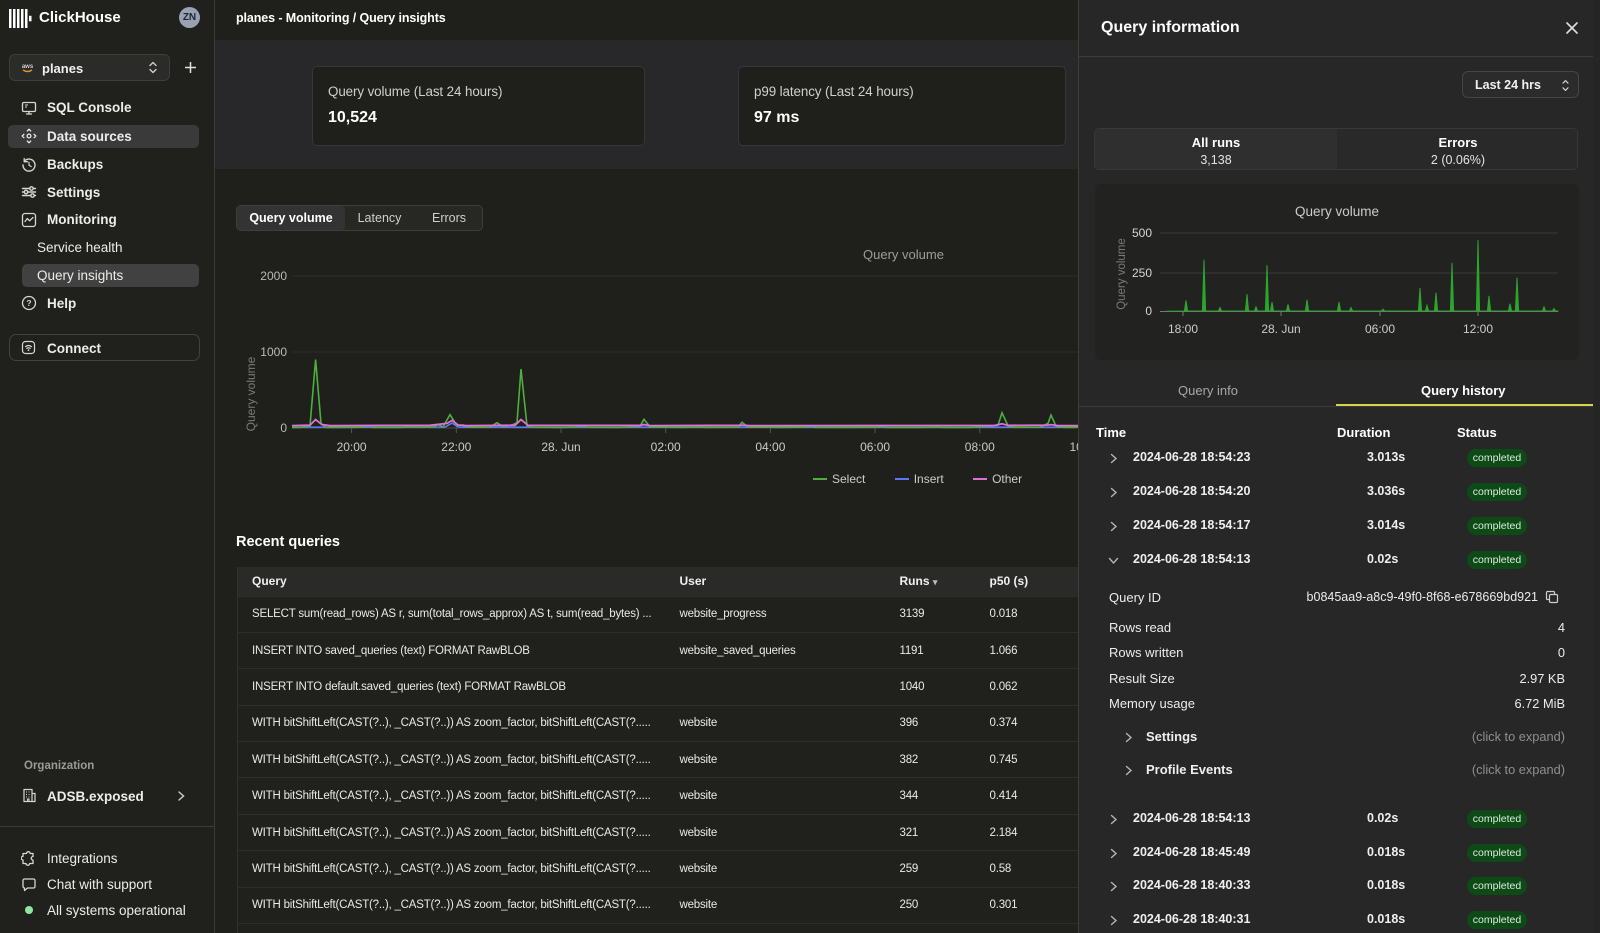 The height and width of the screenshot is (933, 1600). Describe the element at coordinates (666, 447) in the screenshot. I see `svg-text: 02:00` at that location.